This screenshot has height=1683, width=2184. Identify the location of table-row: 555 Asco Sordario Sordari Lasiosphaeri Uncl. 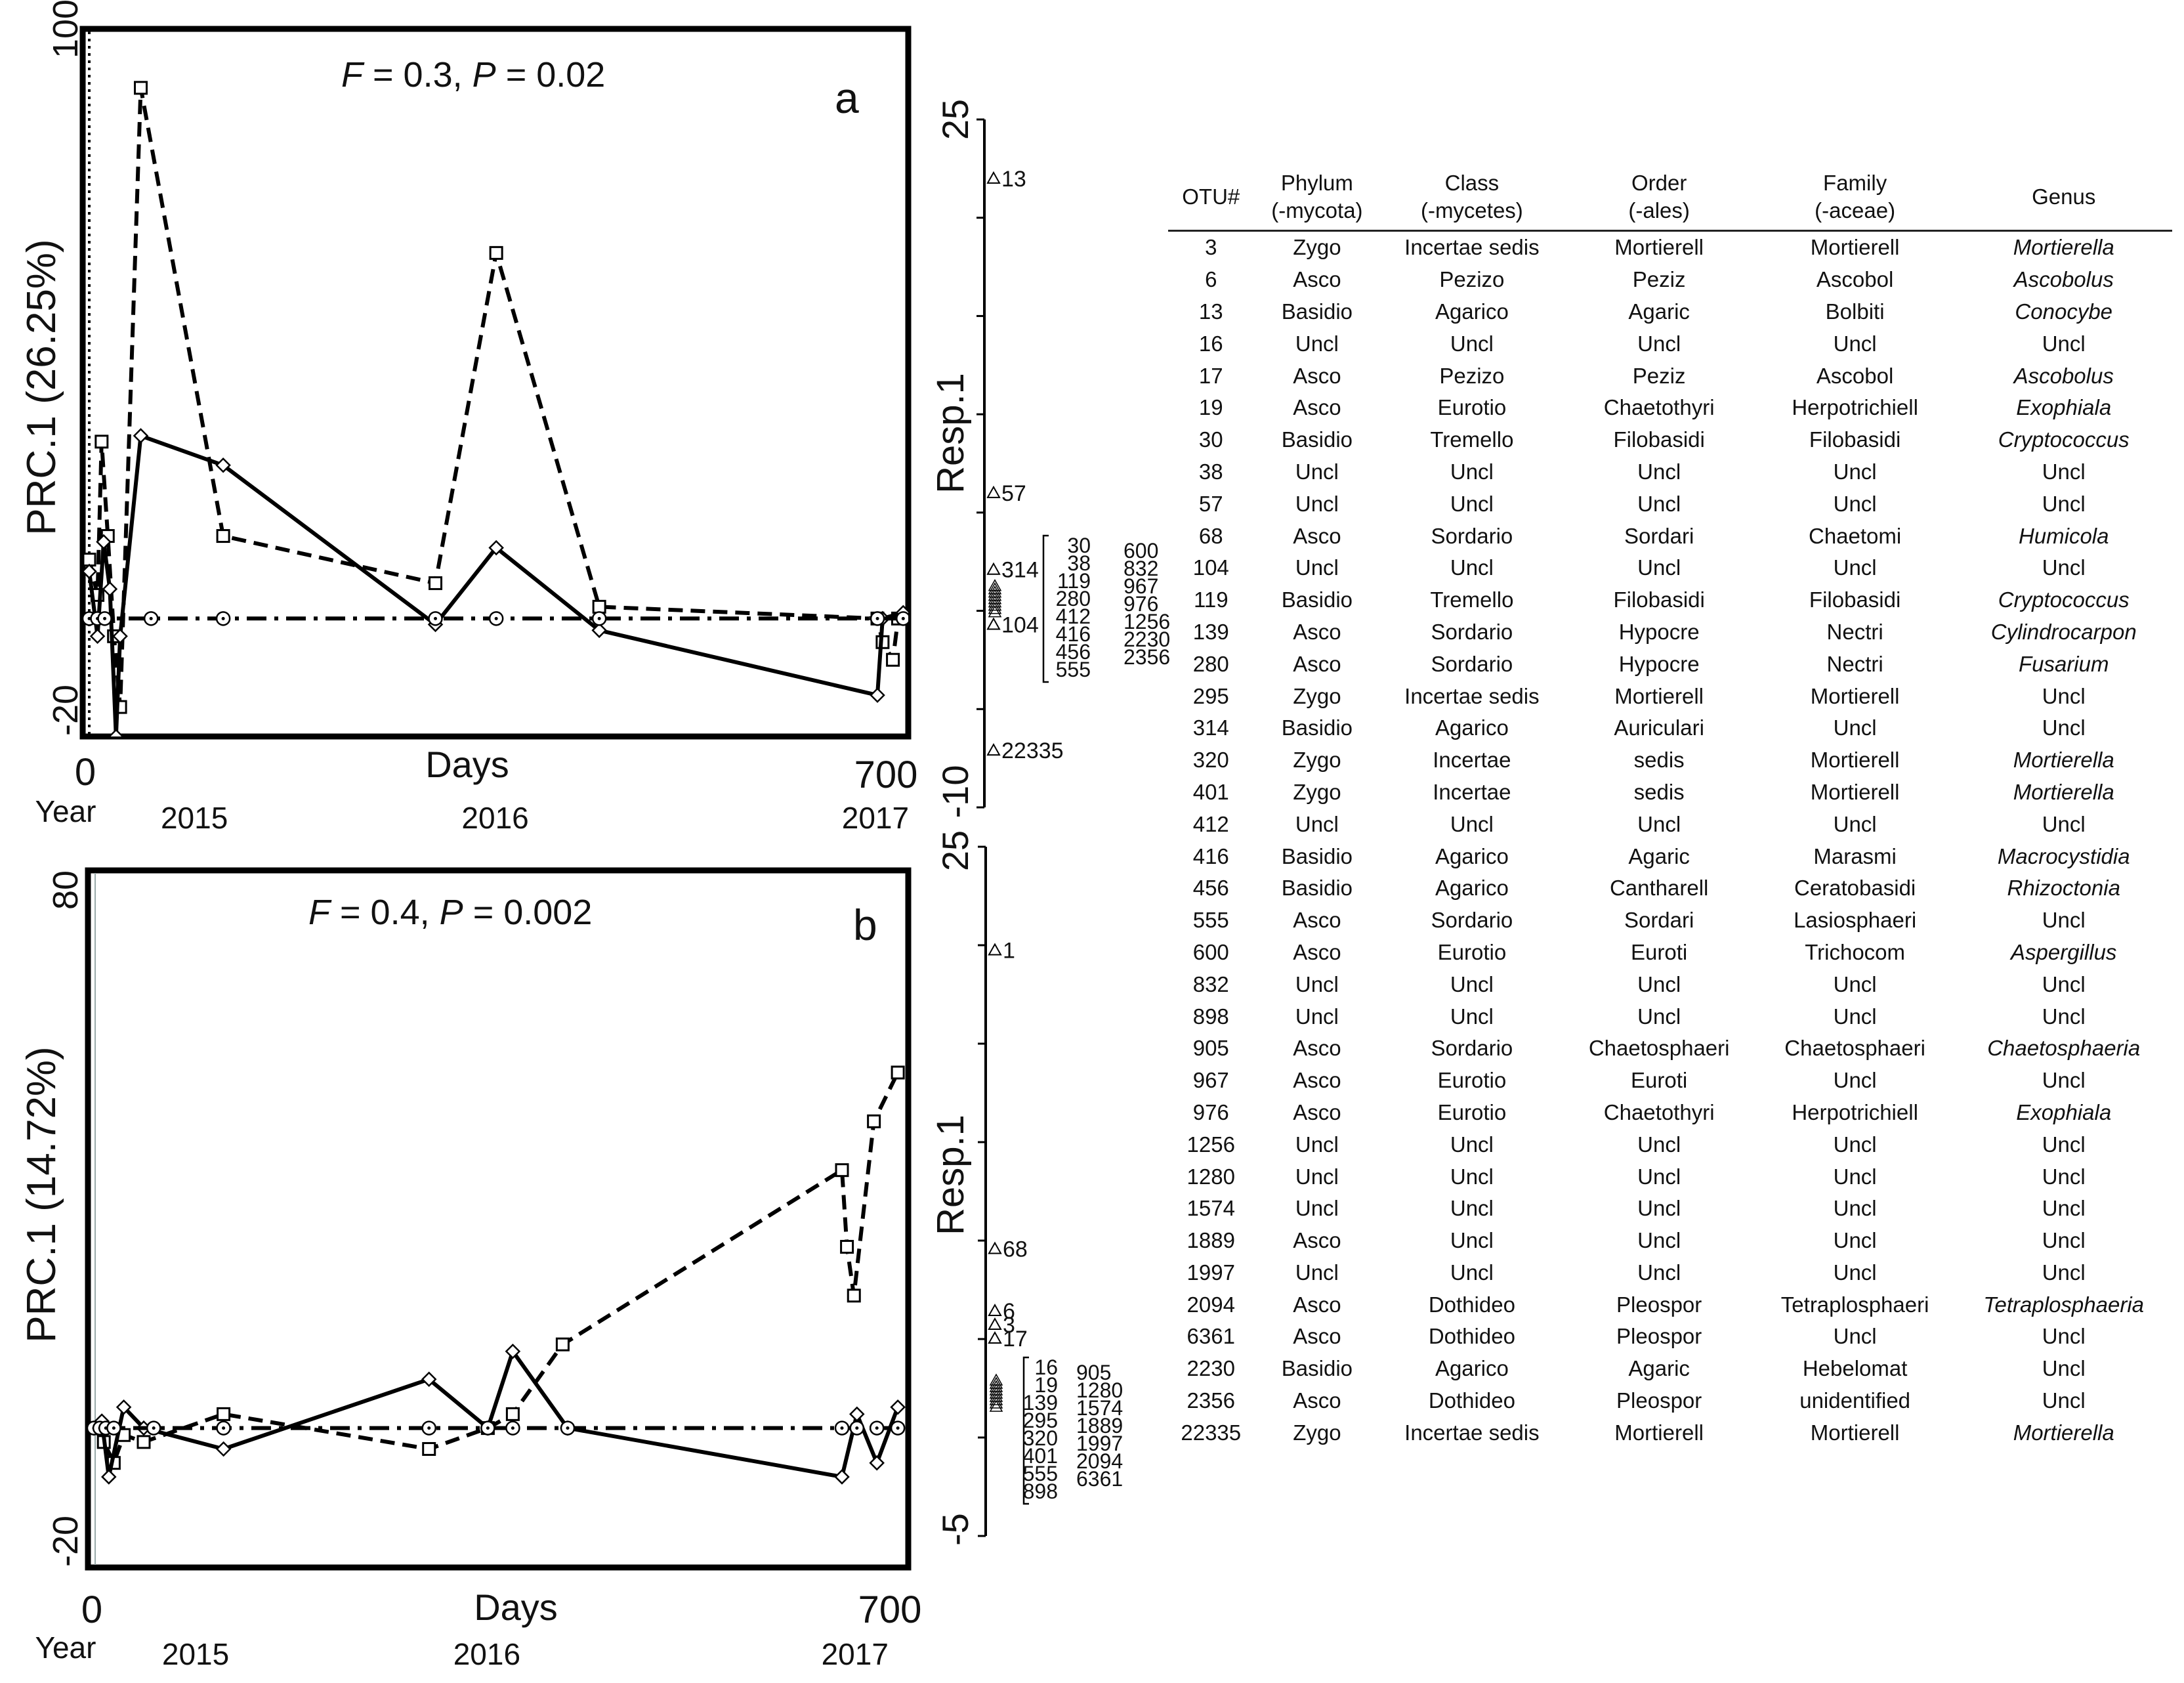
(1670, 921).